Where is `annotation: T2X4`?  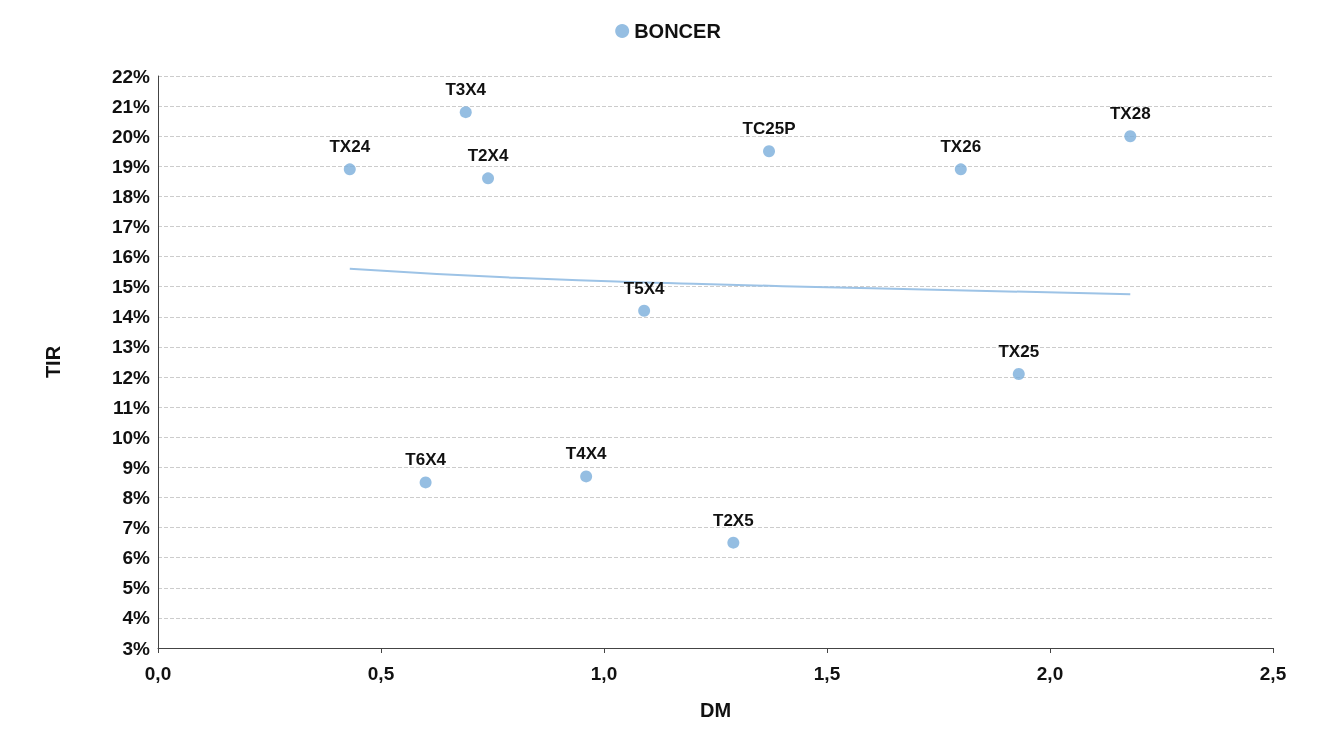 annotation: T2X4 is located at coordinates (488, 156).